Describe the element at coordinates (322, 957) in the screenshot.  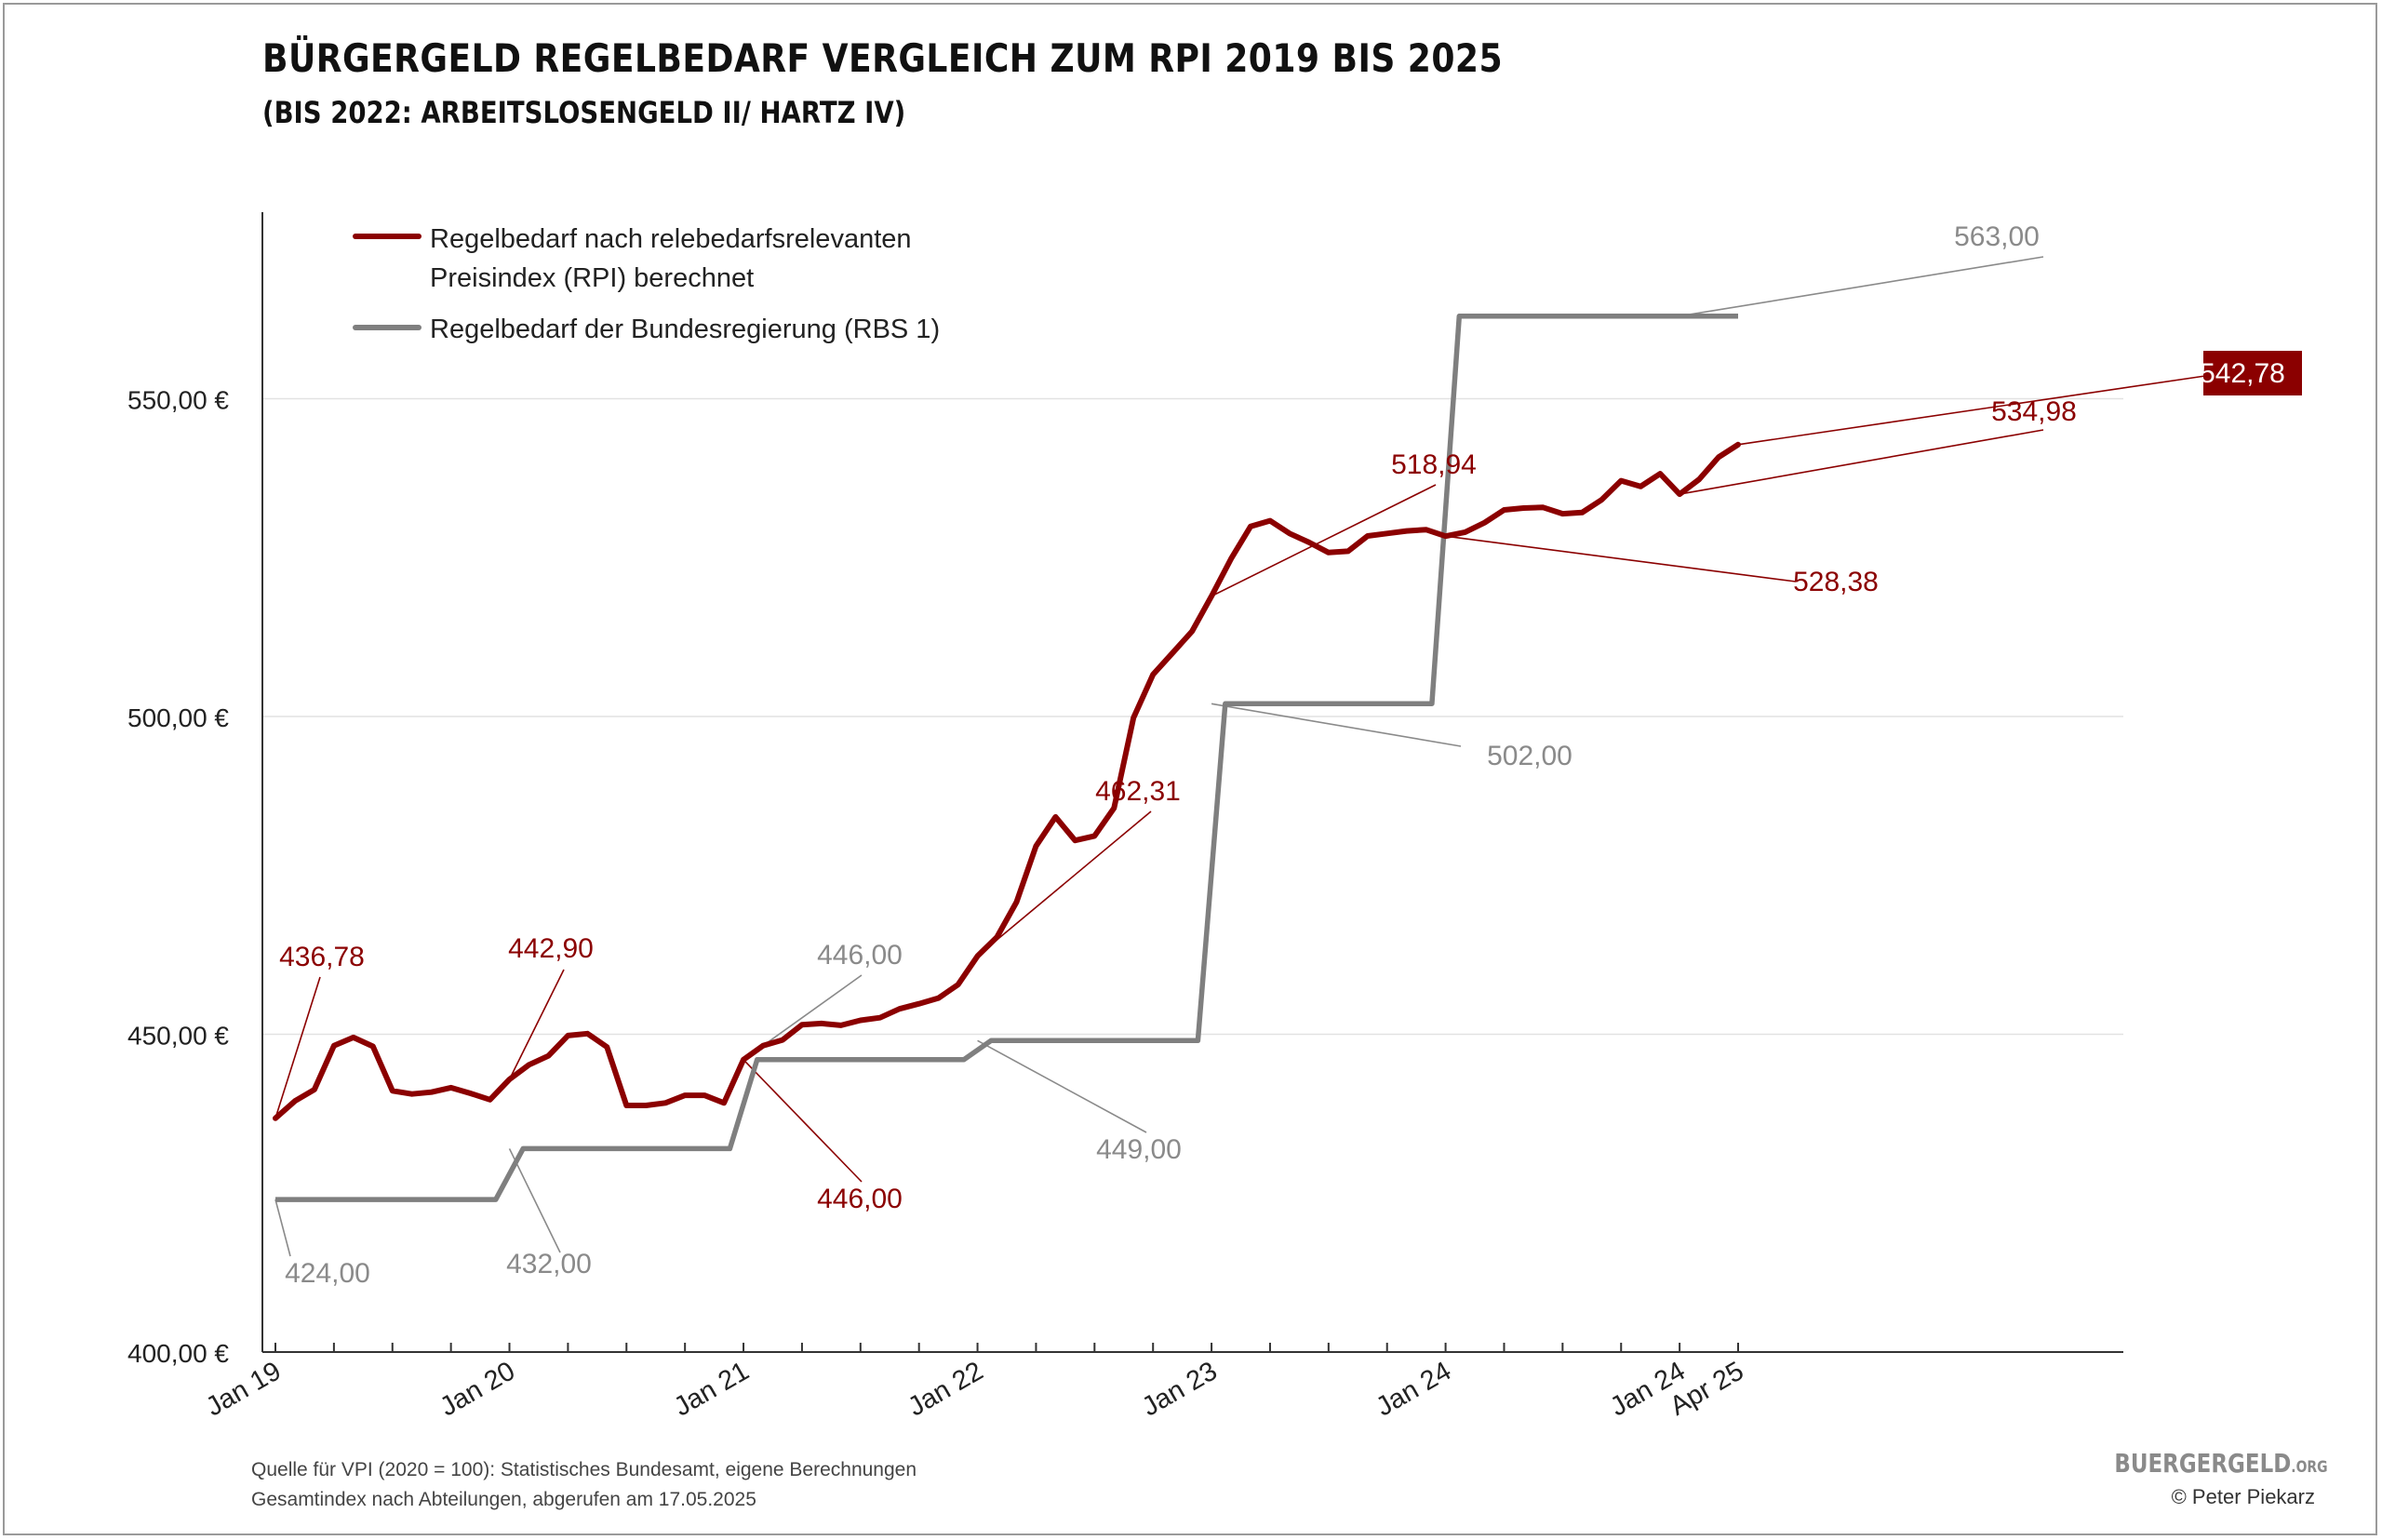
I see `annotation-label: 436,78` at that location.